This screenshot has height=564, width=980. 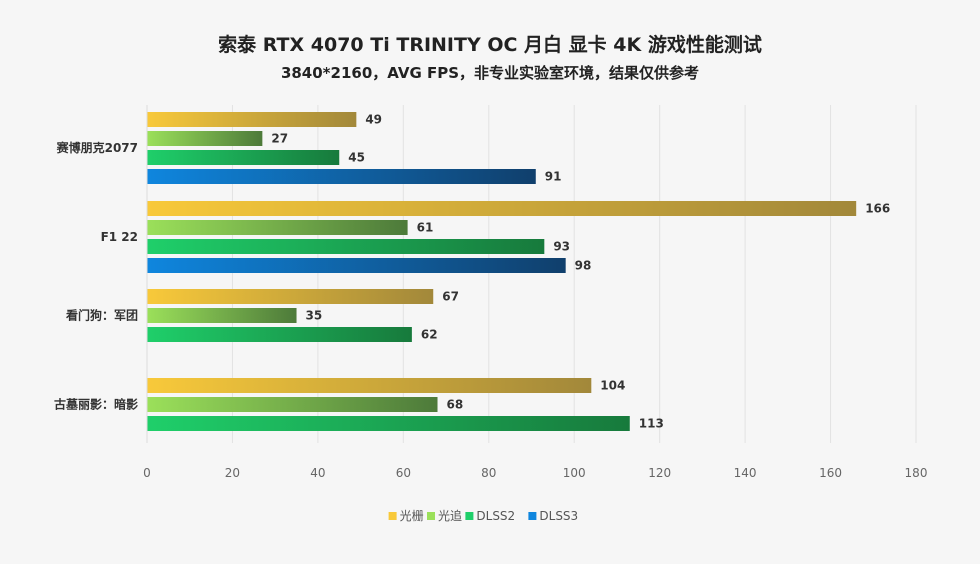 What do you see at coordinates (561, 247) in the screenshot?
I see `data-label: 93` at bounding box center [561, 247].